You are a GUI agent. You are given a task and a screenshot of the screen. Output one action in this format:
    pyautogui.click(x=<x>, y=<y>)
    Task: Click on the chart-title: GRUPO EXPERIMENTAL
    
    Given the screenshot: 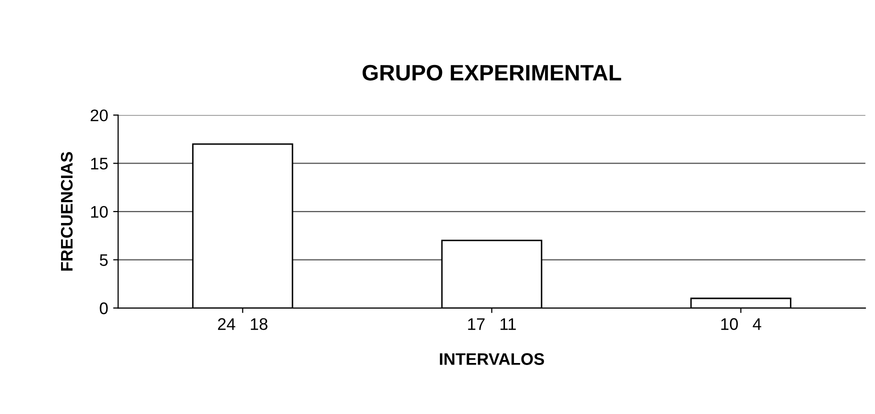 What is the action you would take?
    pyautogui.click(x=492, y=72)
    